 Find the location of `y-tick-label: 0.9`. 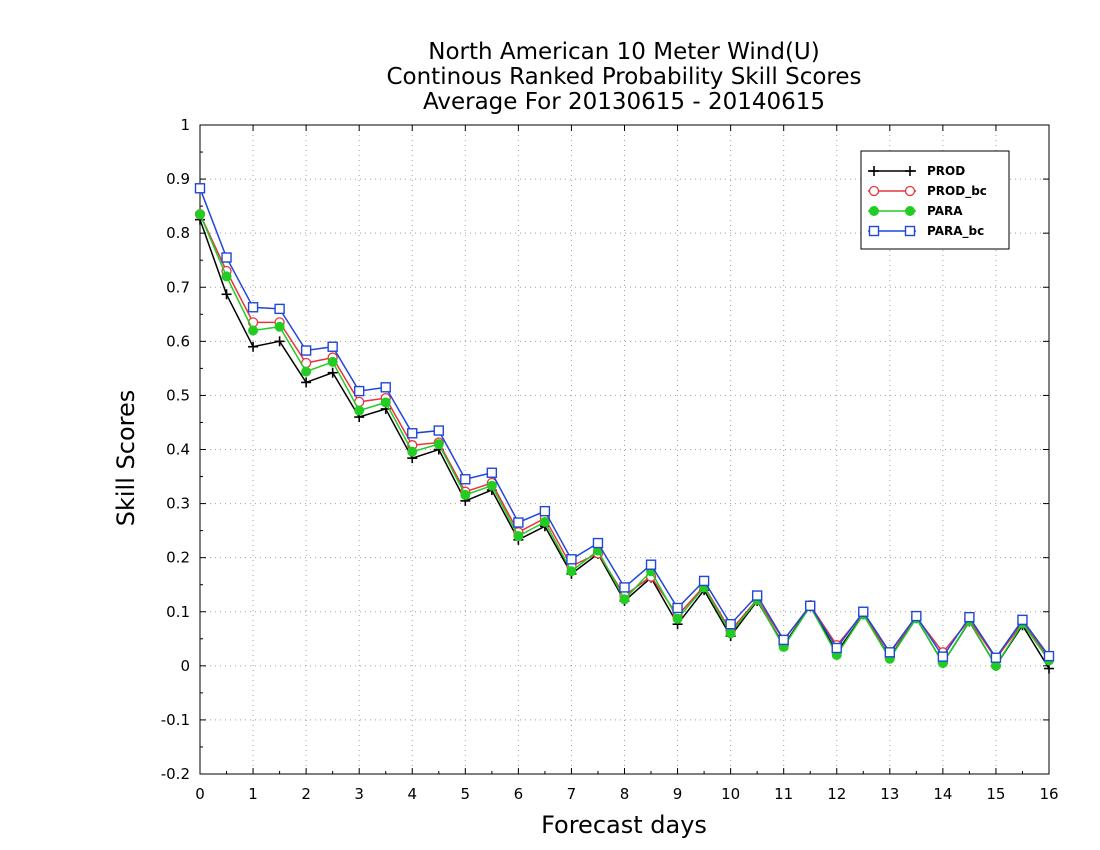

y-tick-label: 0.9 is located at coordinates (178, 179).